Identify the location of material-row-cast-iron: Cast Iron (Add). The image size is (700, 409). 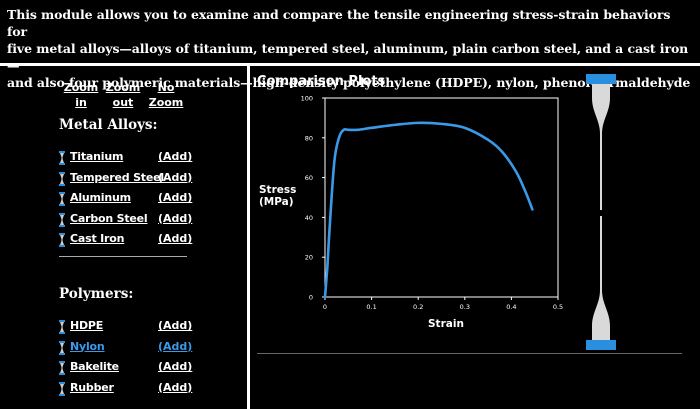
(129, 240).